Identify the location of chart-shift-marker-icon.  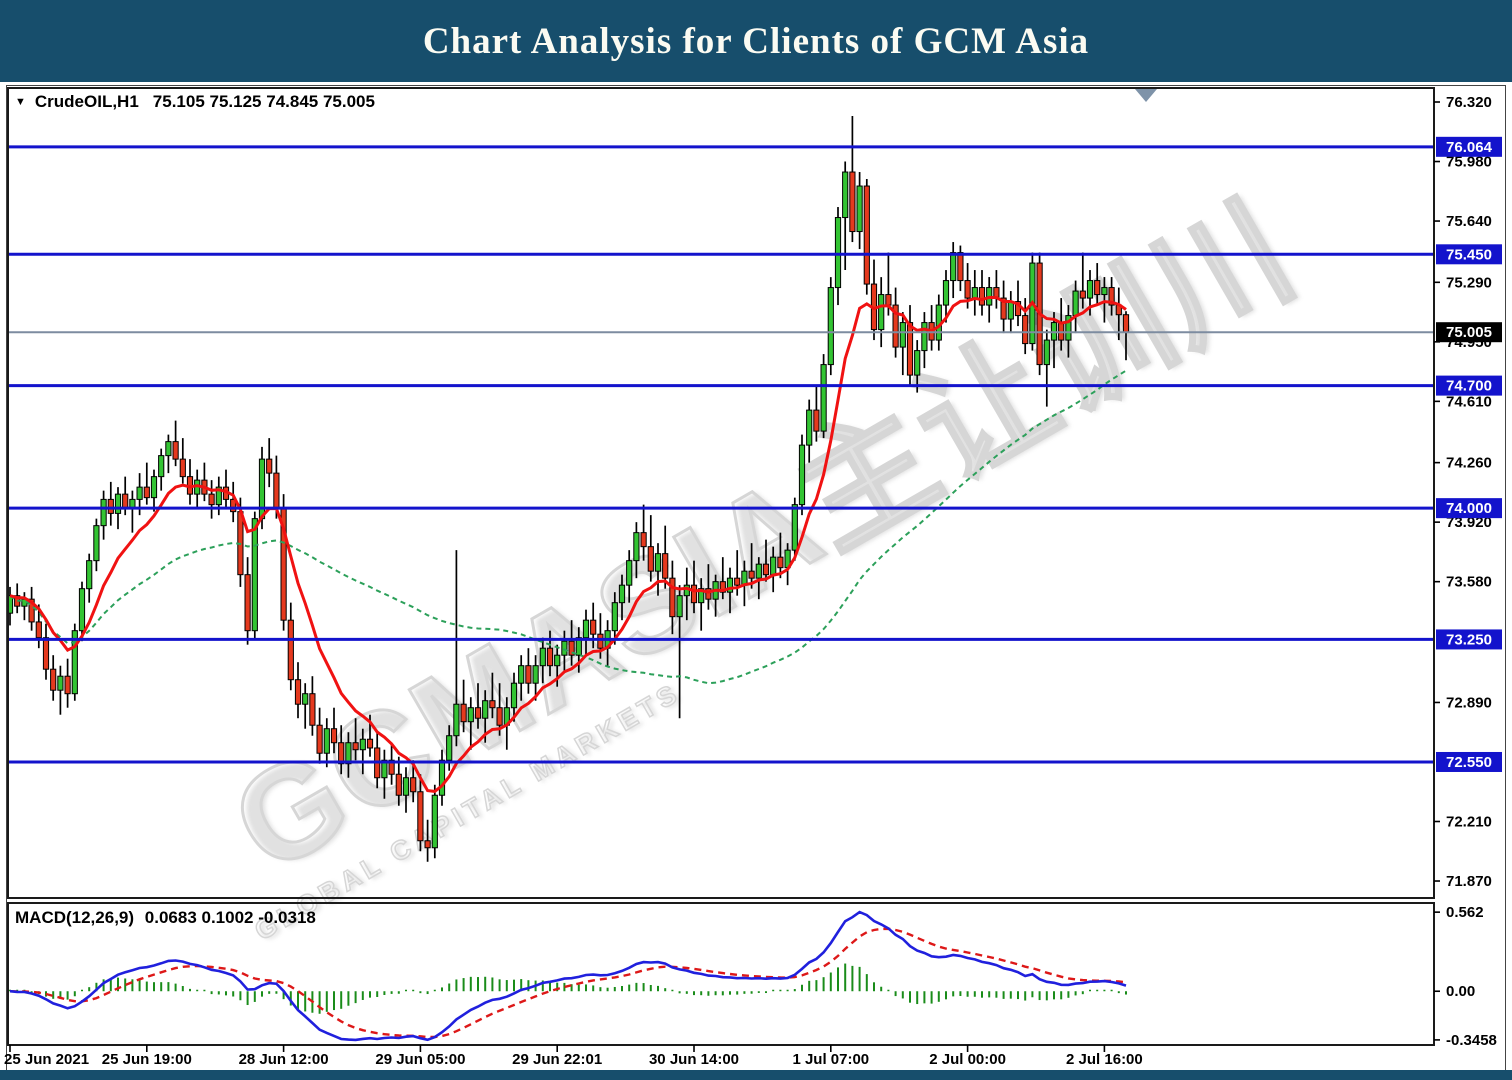
(1146, 95).